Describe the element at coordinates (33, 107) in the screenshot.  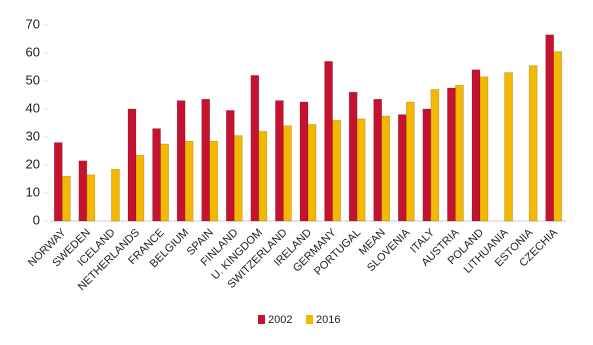
I see `y-tick-label: 40` at that location.